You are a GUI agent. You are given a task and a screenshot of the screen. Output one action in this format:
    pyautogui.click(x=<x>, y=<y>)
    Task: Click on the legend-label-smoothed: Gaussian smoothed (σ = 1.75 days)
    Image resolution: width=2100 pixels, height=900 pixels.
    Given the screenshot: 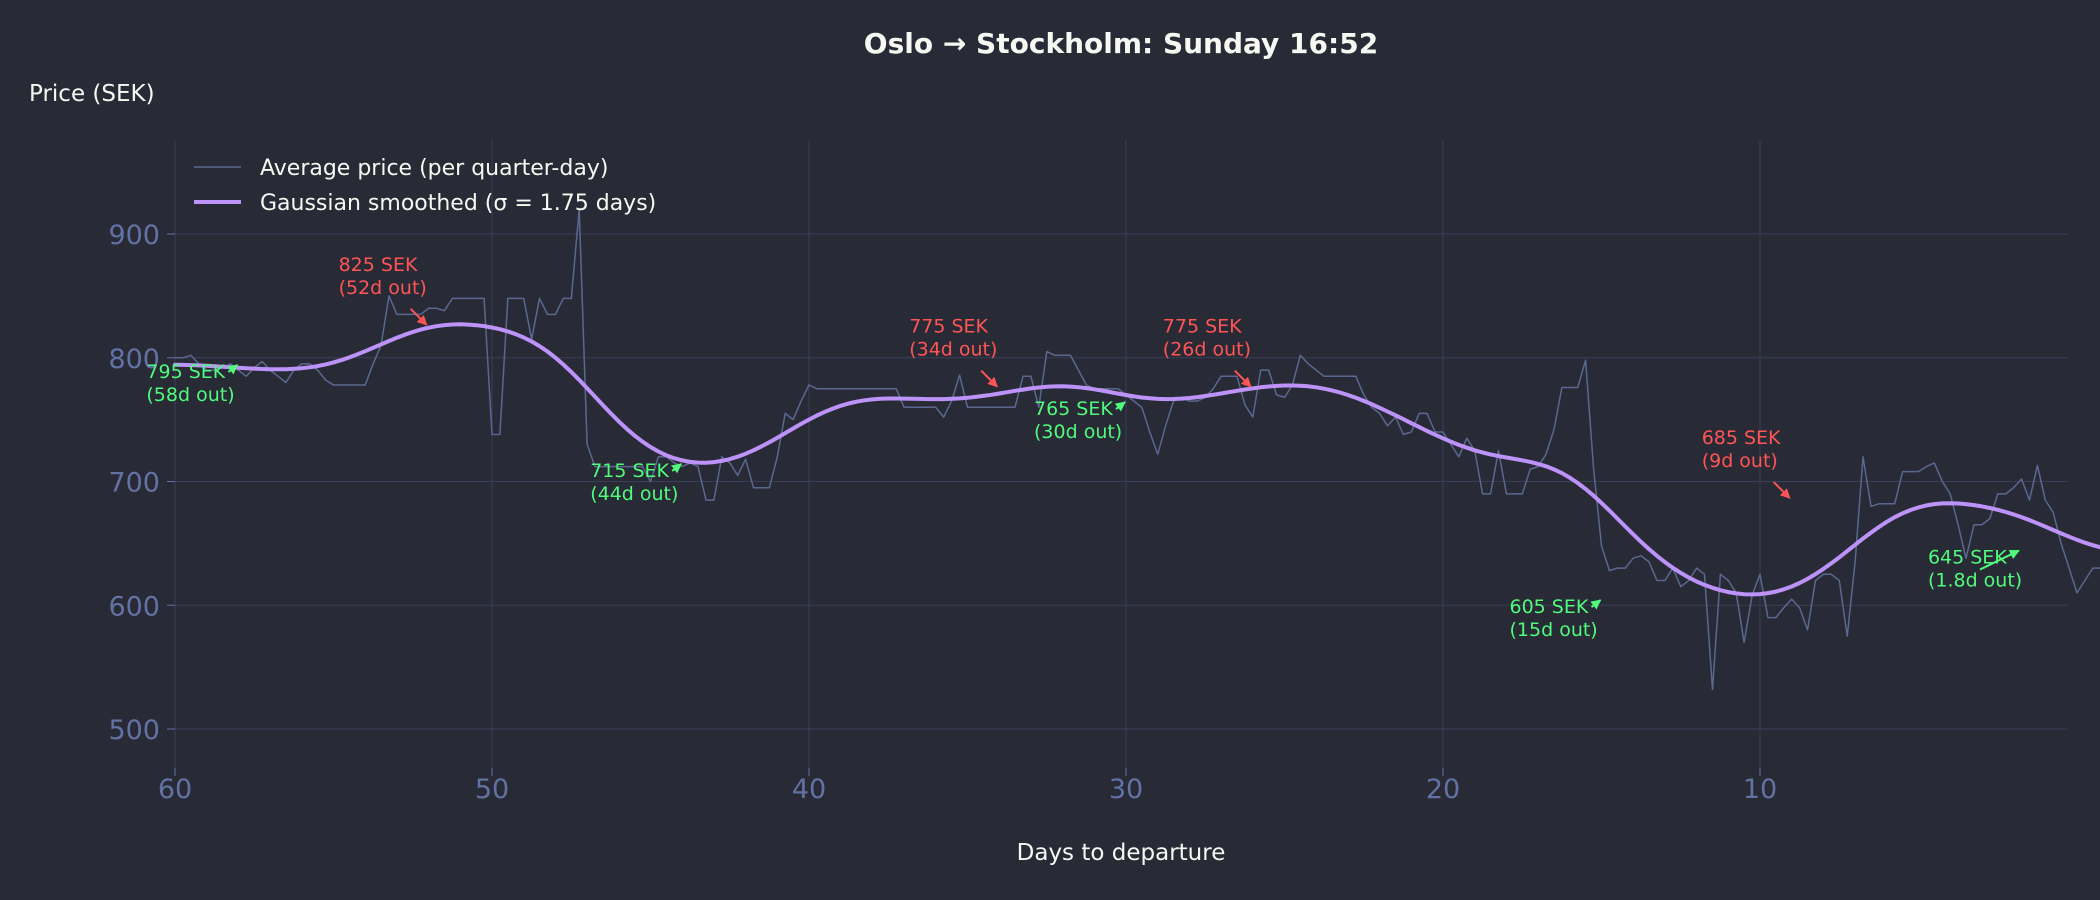 What is the action you would take?
    pyautogui.click(x=458, y=203)
    